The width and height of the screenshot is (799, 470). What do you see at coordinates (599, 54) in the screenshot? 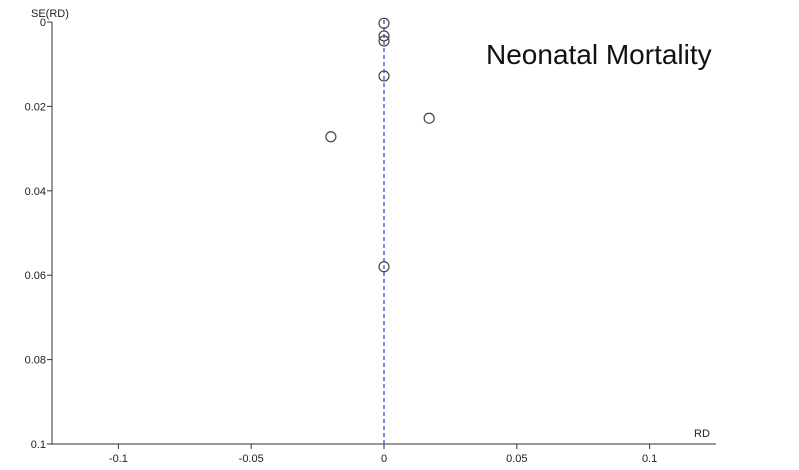
I see `chart-annotation: Neonatal Mortality` at bounding box center [599, 54].